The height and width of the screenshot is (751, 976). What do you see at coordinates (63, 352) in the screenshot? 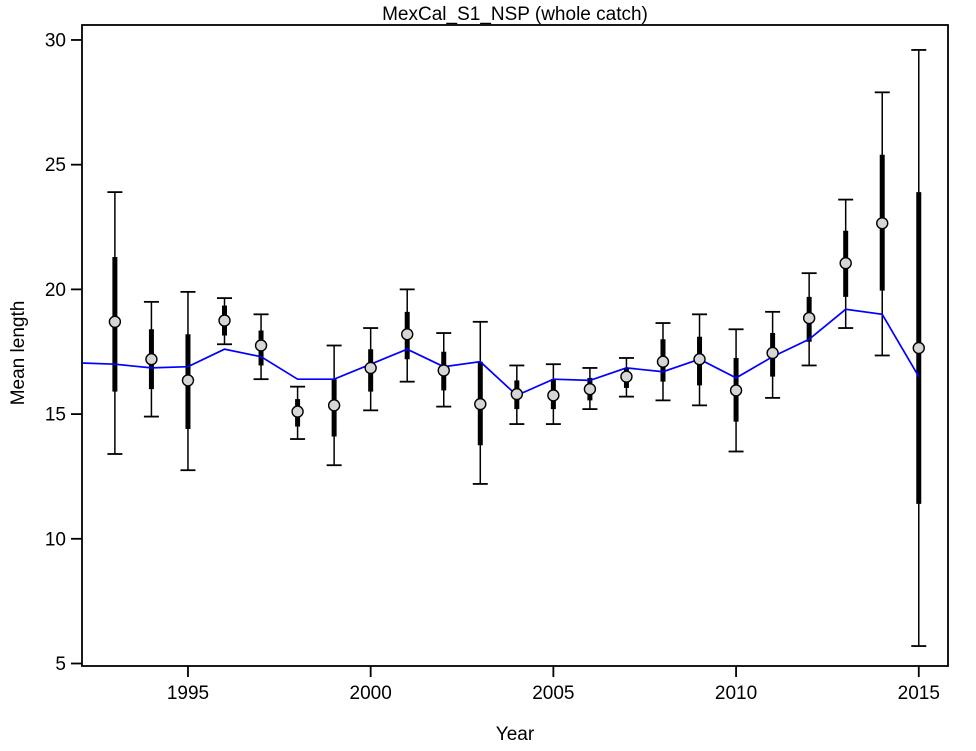
I see `y-axis-ticks: 5 10 15 20 25 30` at bounding box center [63, 352].